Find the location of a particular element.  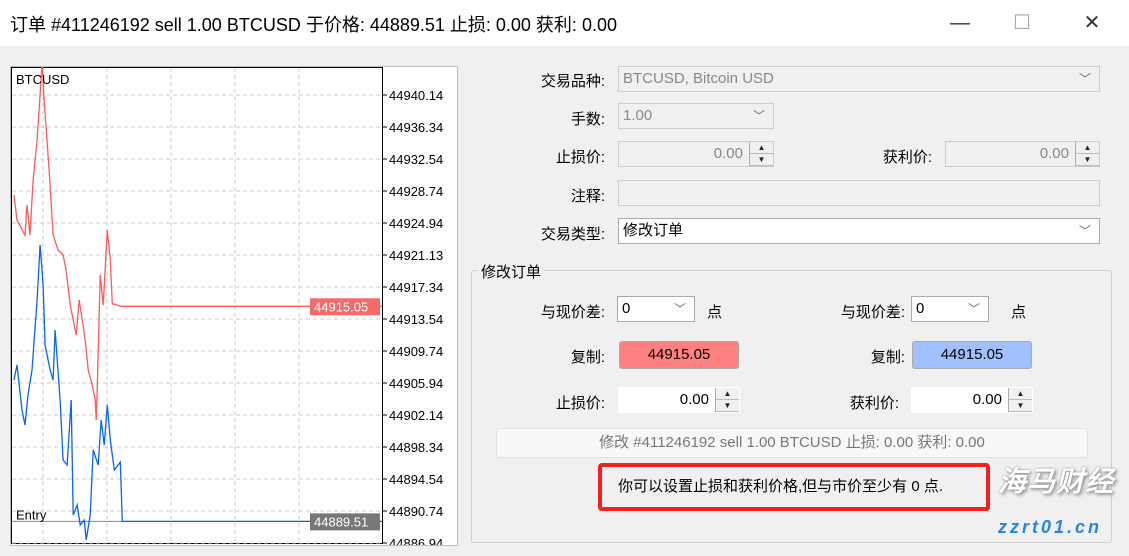

sl-label: 止损价: is located at coordinates (580, 157).